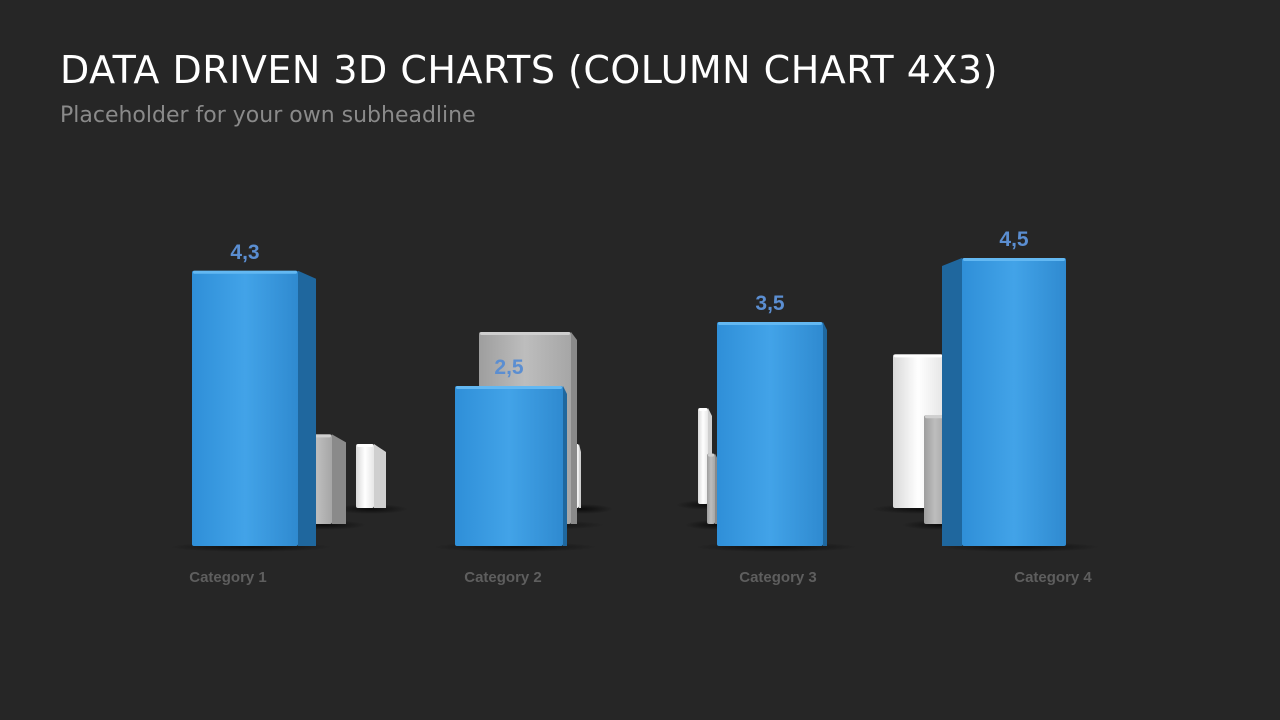 The height and width of the screenshot is (720, 1280). What do you see at coordinates (503, 577) in the screenshot?
I see `category-label: Category 2` at bounding box center [503, 577].